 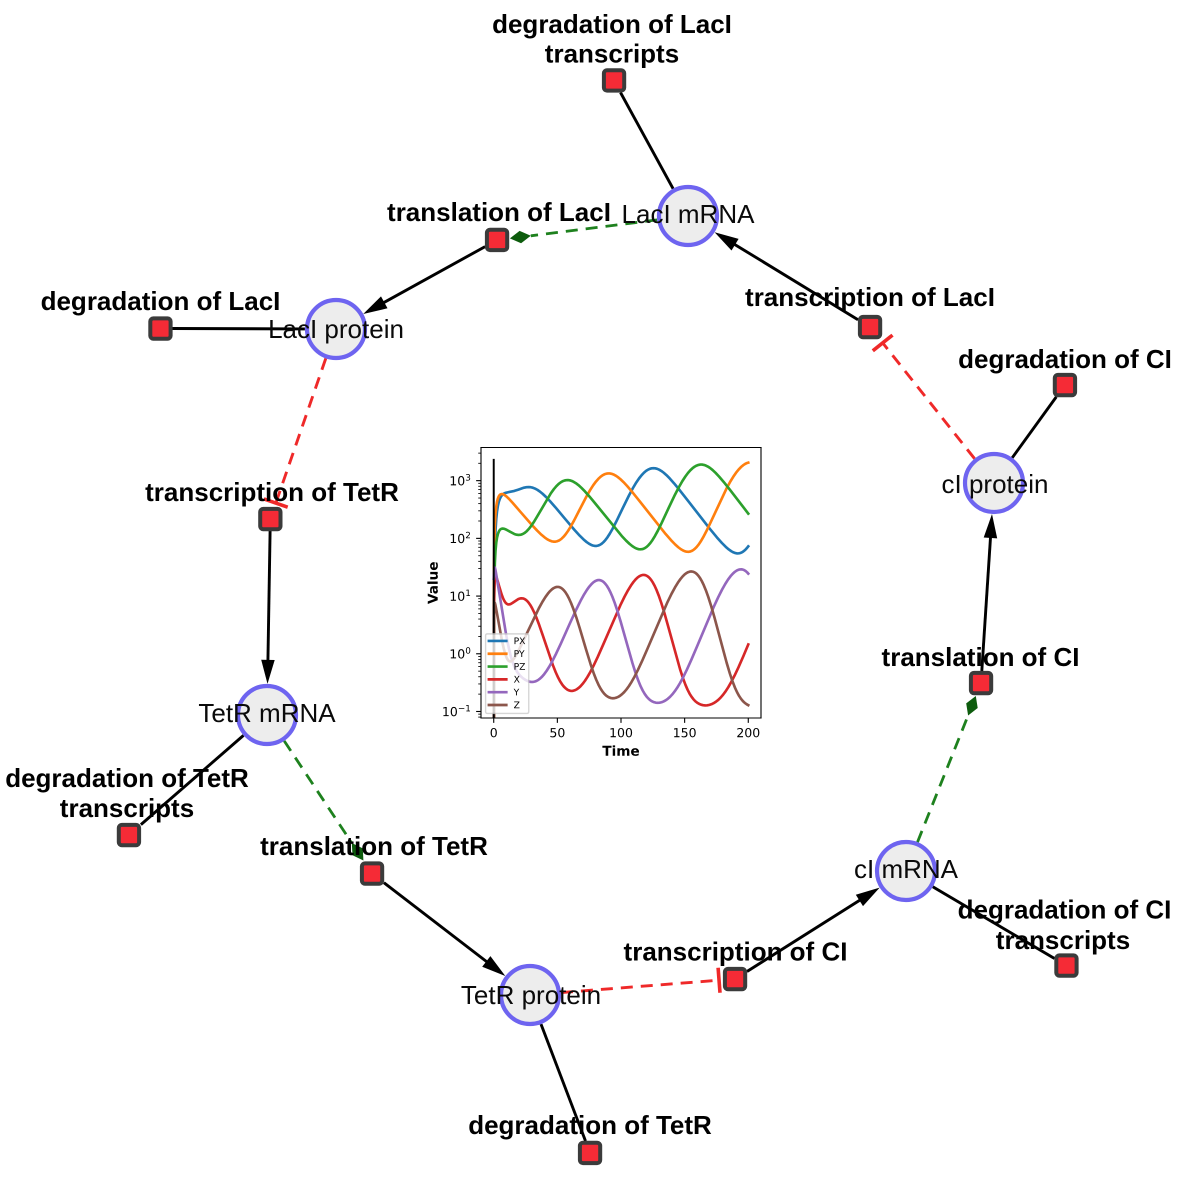 What do you see at coordinates (267, 713) in the screenshot?
I see `svg-text: TetR mRNA` at bounding box center [267, 713].